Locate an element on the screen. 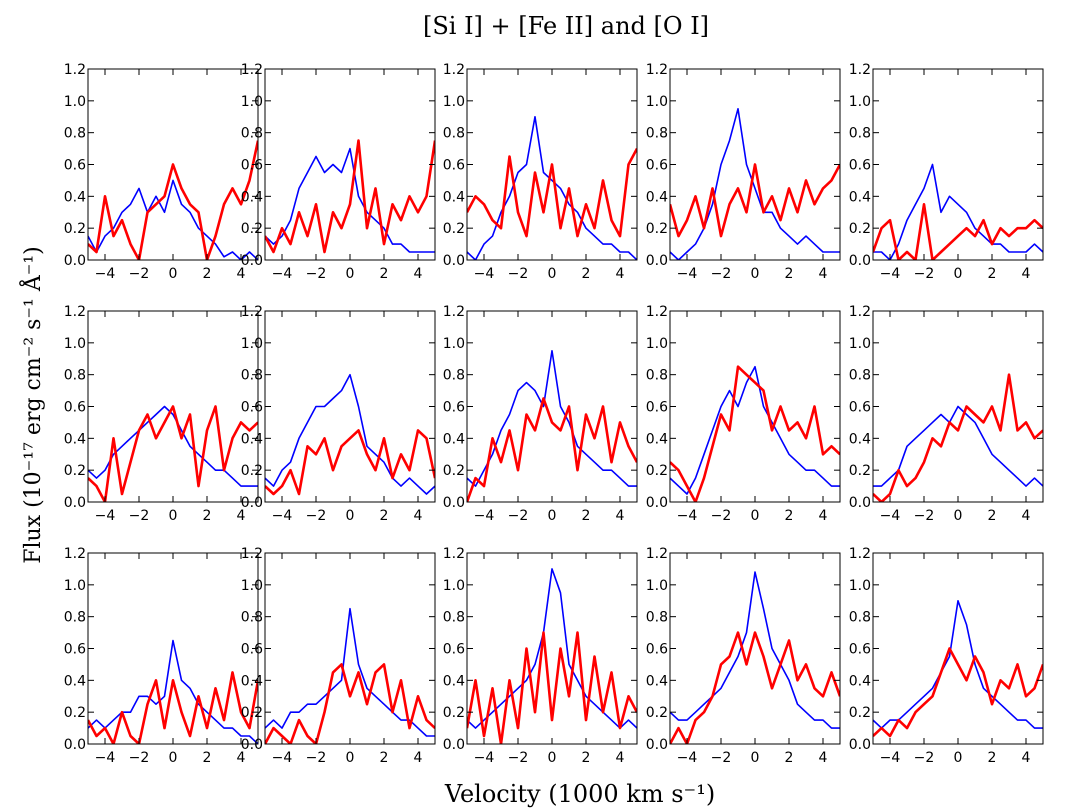 Image resolution: width=1072 pixels, height=812 pixels. panel-r2c2: 0.0 0.2 0.4 0.6 0.8 1.0 1.2 −4 −2 0 2 4 is located at coordinates (338, 414).